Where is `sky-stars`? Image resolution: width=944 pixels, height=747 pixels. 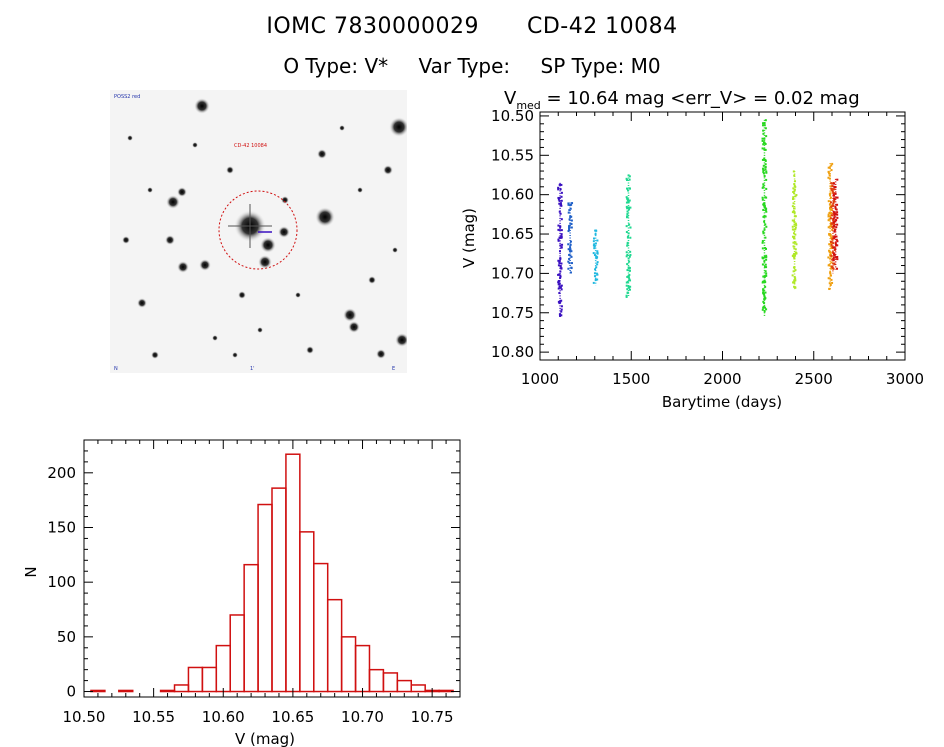
sky-stars is located at coordinates (264, 228).